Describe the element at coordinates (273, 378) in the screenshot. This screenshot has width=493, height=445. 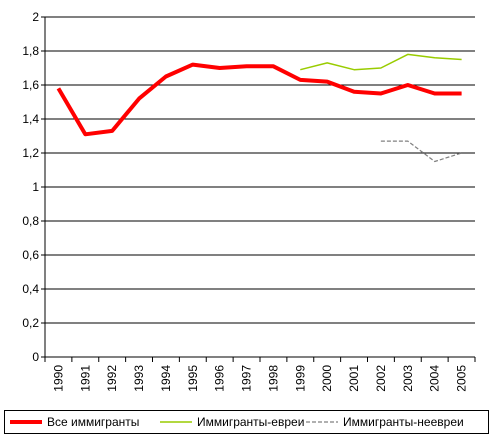
I see `x-tick-label: 1998` at that location.